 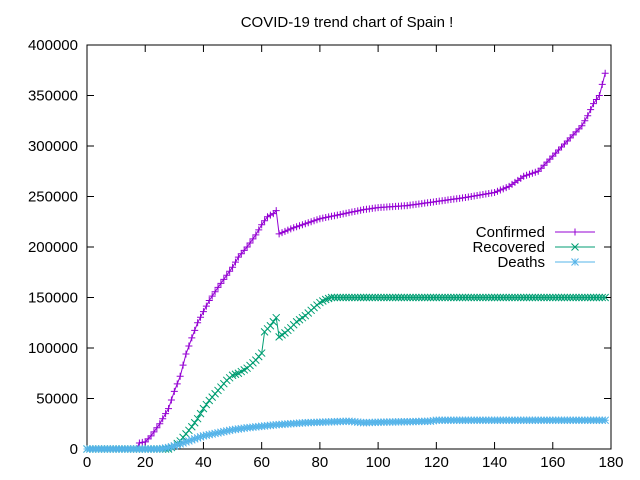 What do you see at coordinates (87, 462) in the screenshot?
I see `x-tick-label-0: 0` at bounding box center [87, 462].